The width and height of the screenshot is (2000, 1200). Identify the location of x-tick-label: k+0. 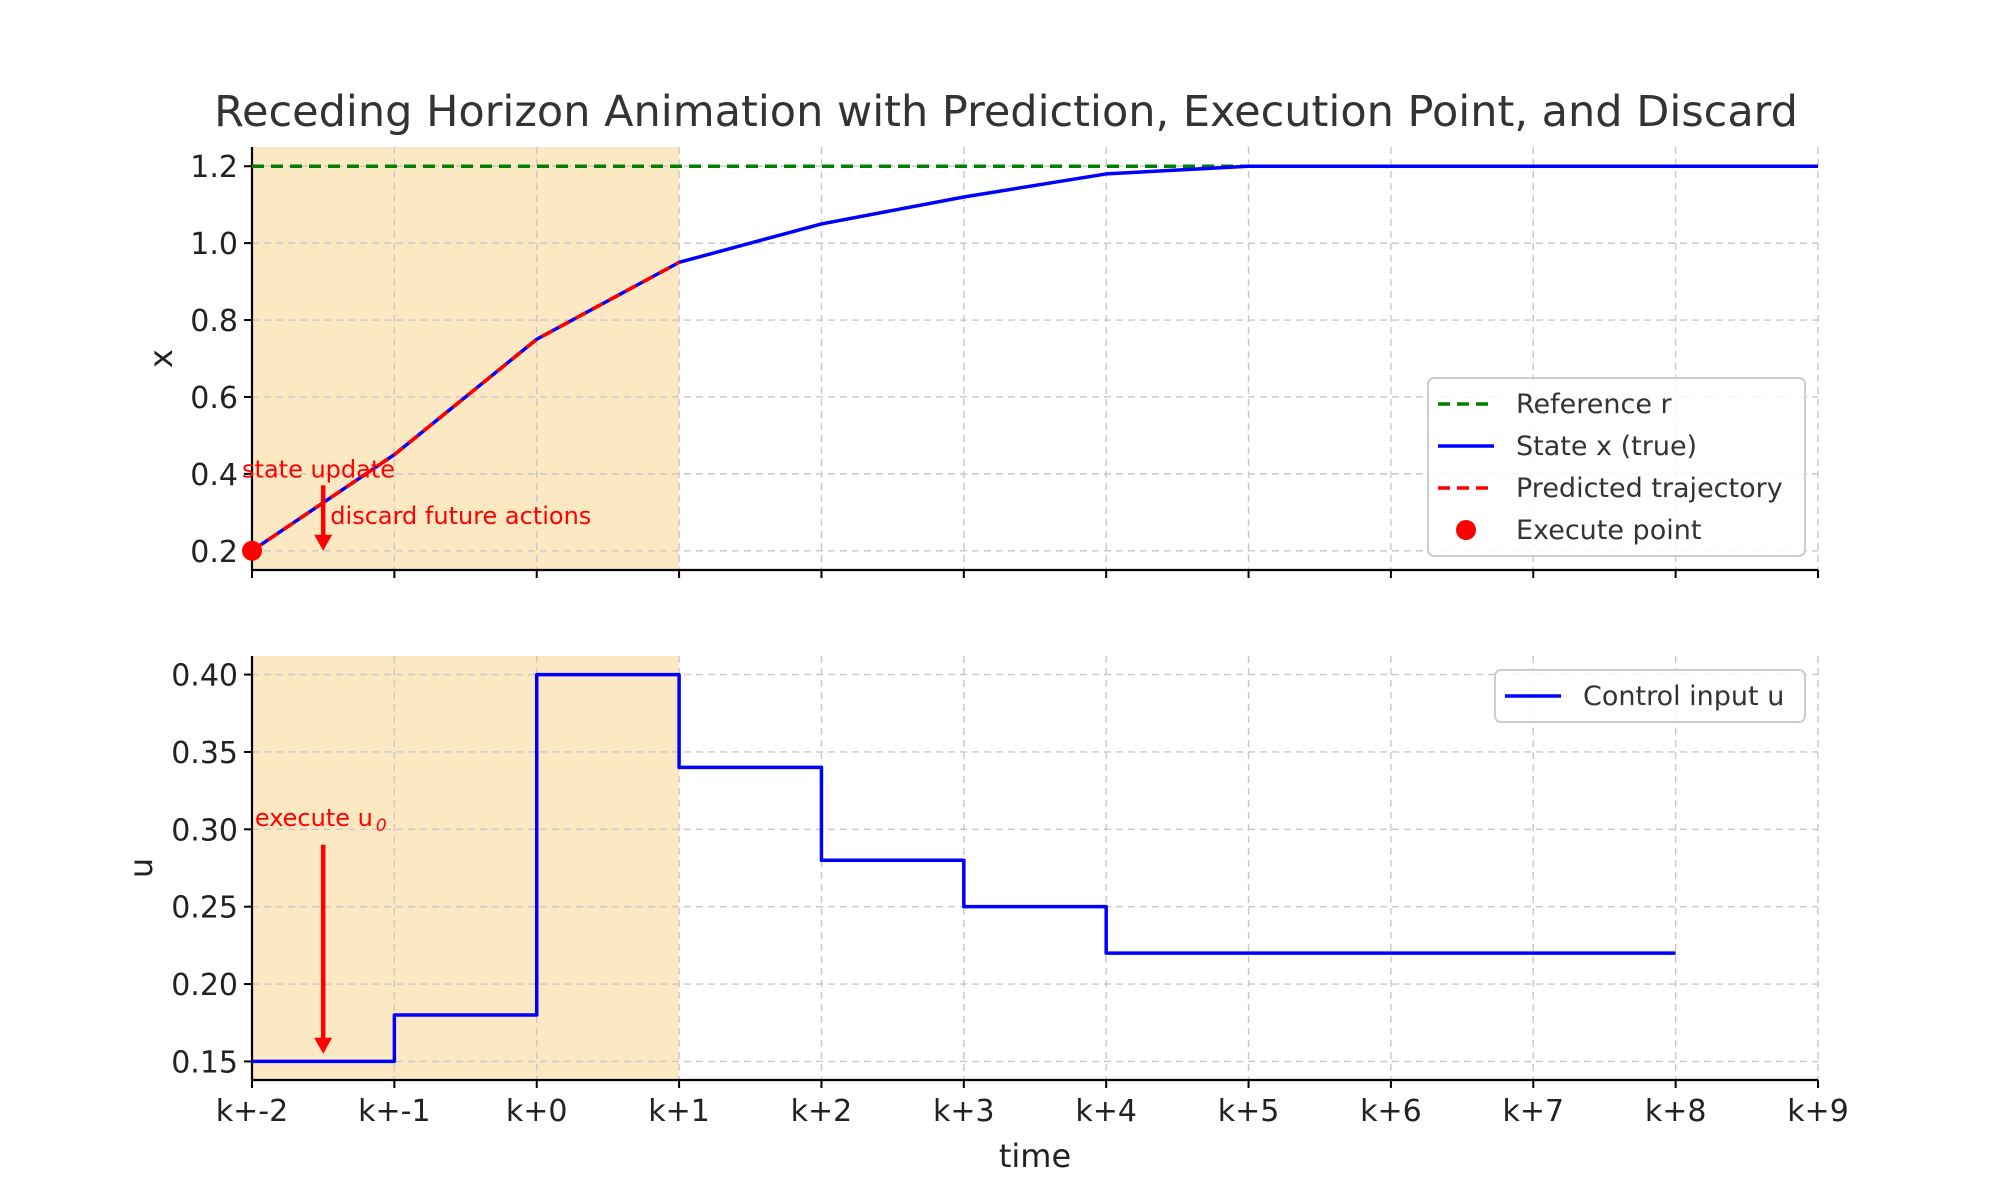
(537, 1111).